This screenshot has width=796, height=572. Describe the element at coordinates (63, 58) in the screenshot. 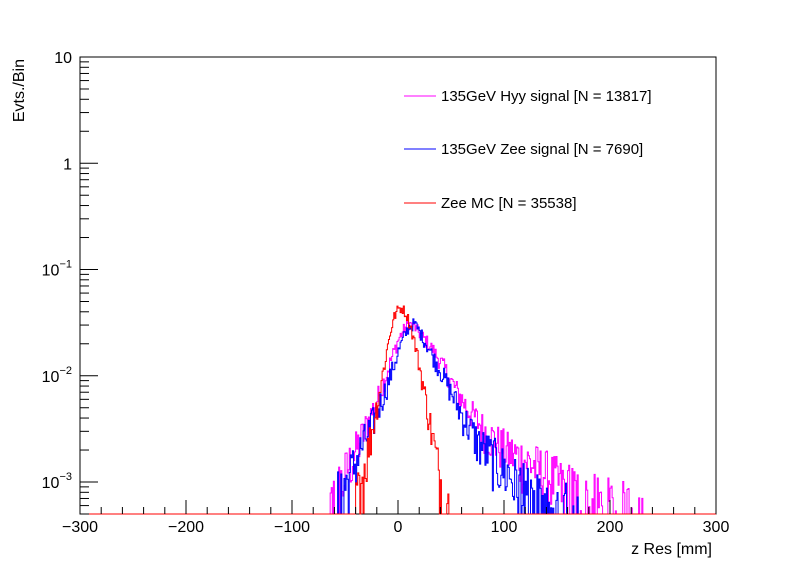

I see `y-tick-label: 10` at that location.